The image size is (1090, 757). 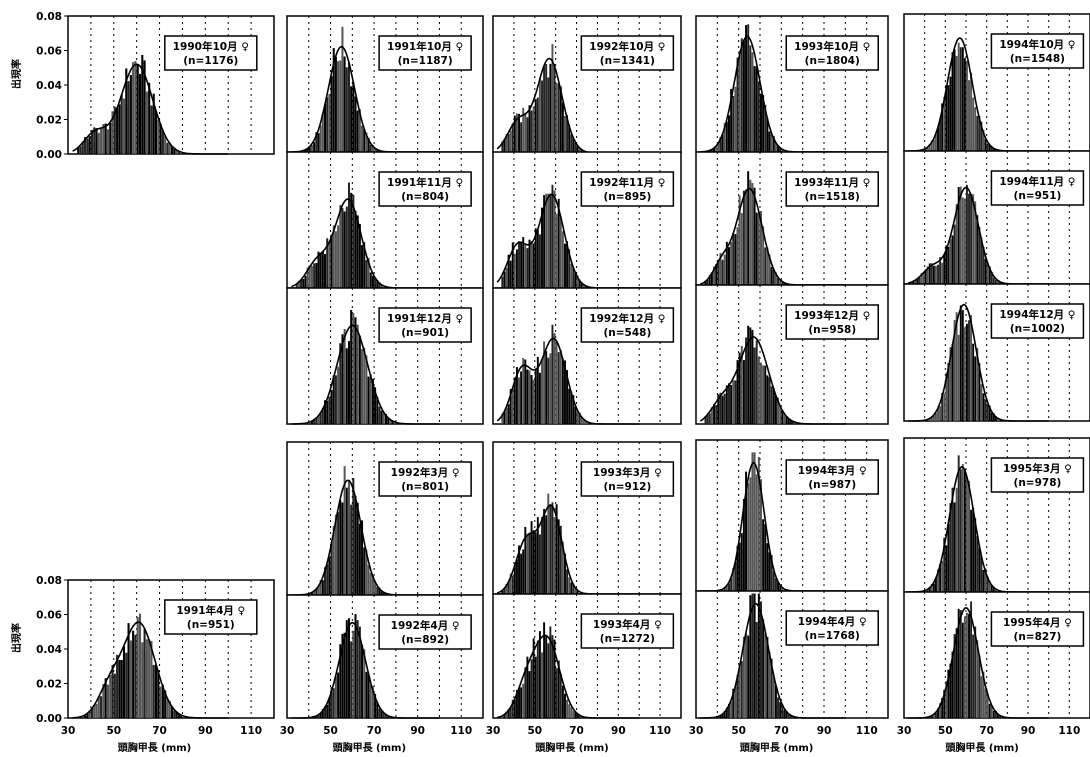 I want to click on panel-label-date: 1993年12月 ♀, so click(x=832, y=315).